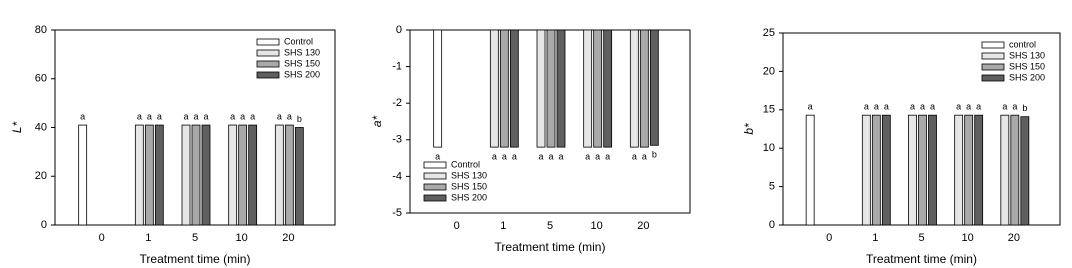 The width and height of the screenshot is (1072, 268). What do you see at coordinates (17, 127) in the screenshot?
I see `y-axis-title: L*` at bounding box center [17, 127].